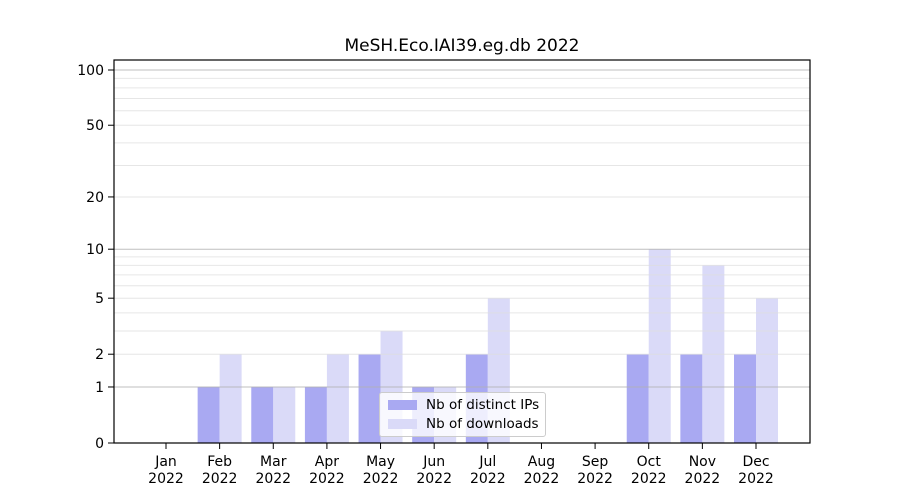 This screenshot has height=500, width=900. Describe the element at coordinates (219, 462) in the screenshot. I see `x-tick-label-month: Feb` at that location.